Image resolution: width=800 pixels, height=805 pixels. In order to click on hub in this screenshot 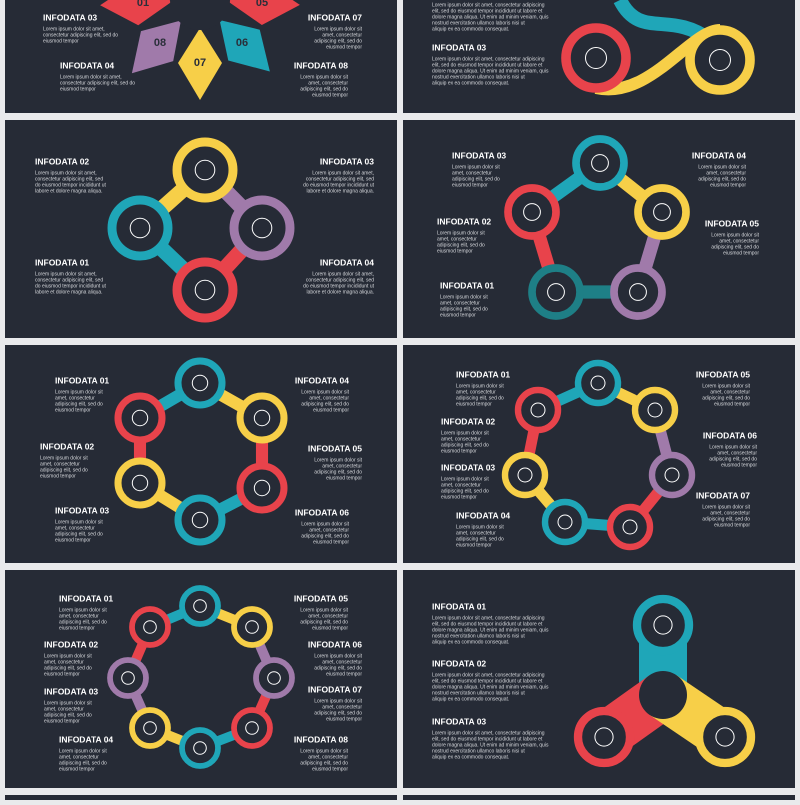, I will do `click(663, 695)`.